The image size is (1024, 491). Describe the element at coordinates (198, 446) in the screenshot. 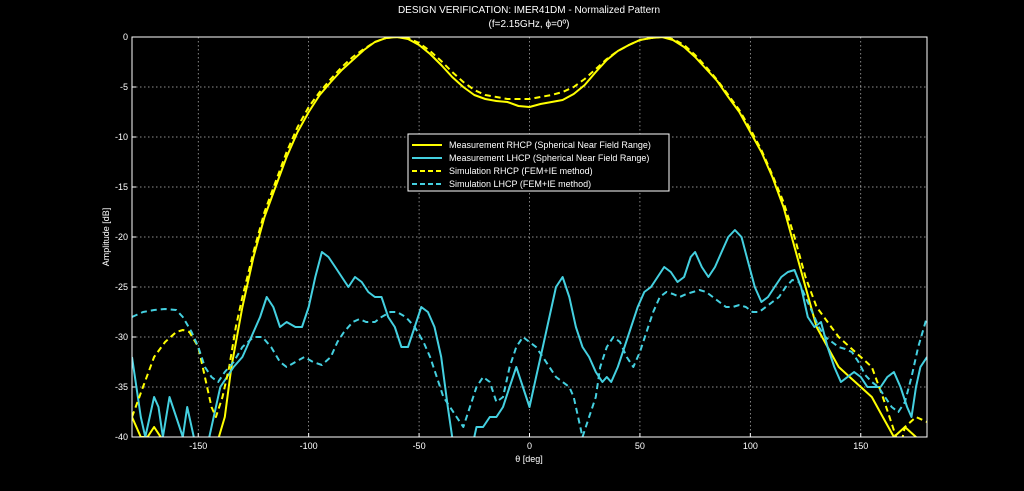

I see `x-tick-label: -150` at that location.